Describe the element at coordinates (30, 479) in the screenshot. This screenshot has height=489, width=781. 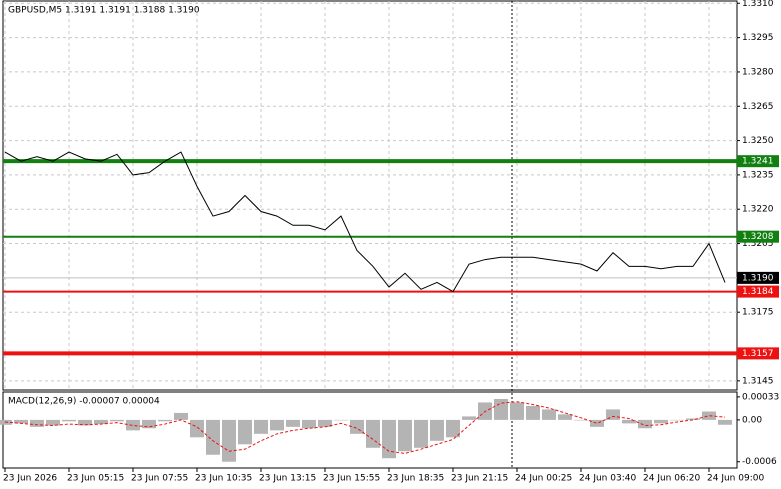
I see `x-tick-label: 23 Jun 2026` at that location.